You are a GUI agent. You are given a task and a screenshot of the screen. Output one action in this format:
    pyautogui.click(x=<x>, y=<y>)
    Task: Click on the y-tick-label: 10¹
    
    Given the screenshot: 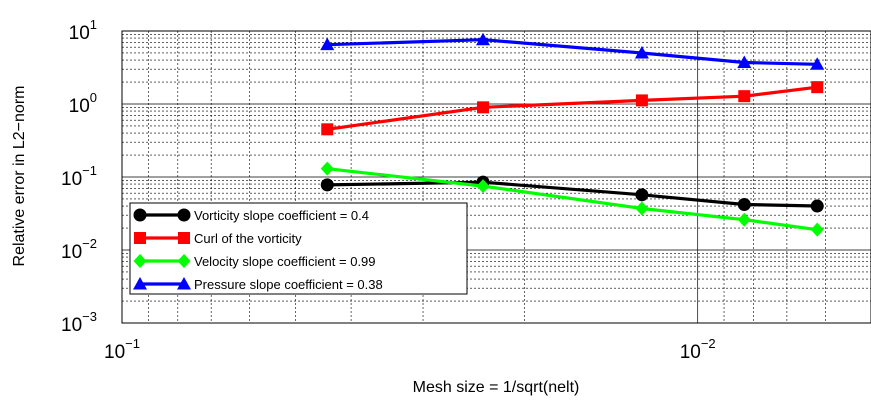 What is the action you would take?
    pyautogui.click(x=83, y=30)
    